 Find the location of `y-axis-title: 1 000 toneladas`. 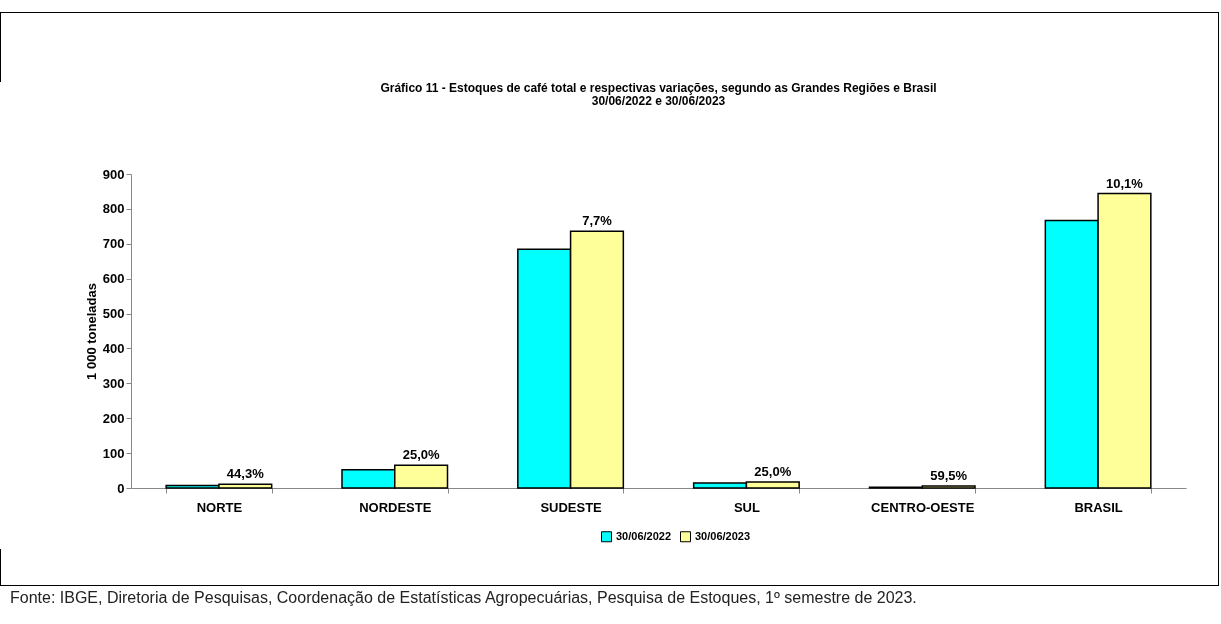

y-axis-title: 1 000 toneladas is located at coordinates (91, 331).